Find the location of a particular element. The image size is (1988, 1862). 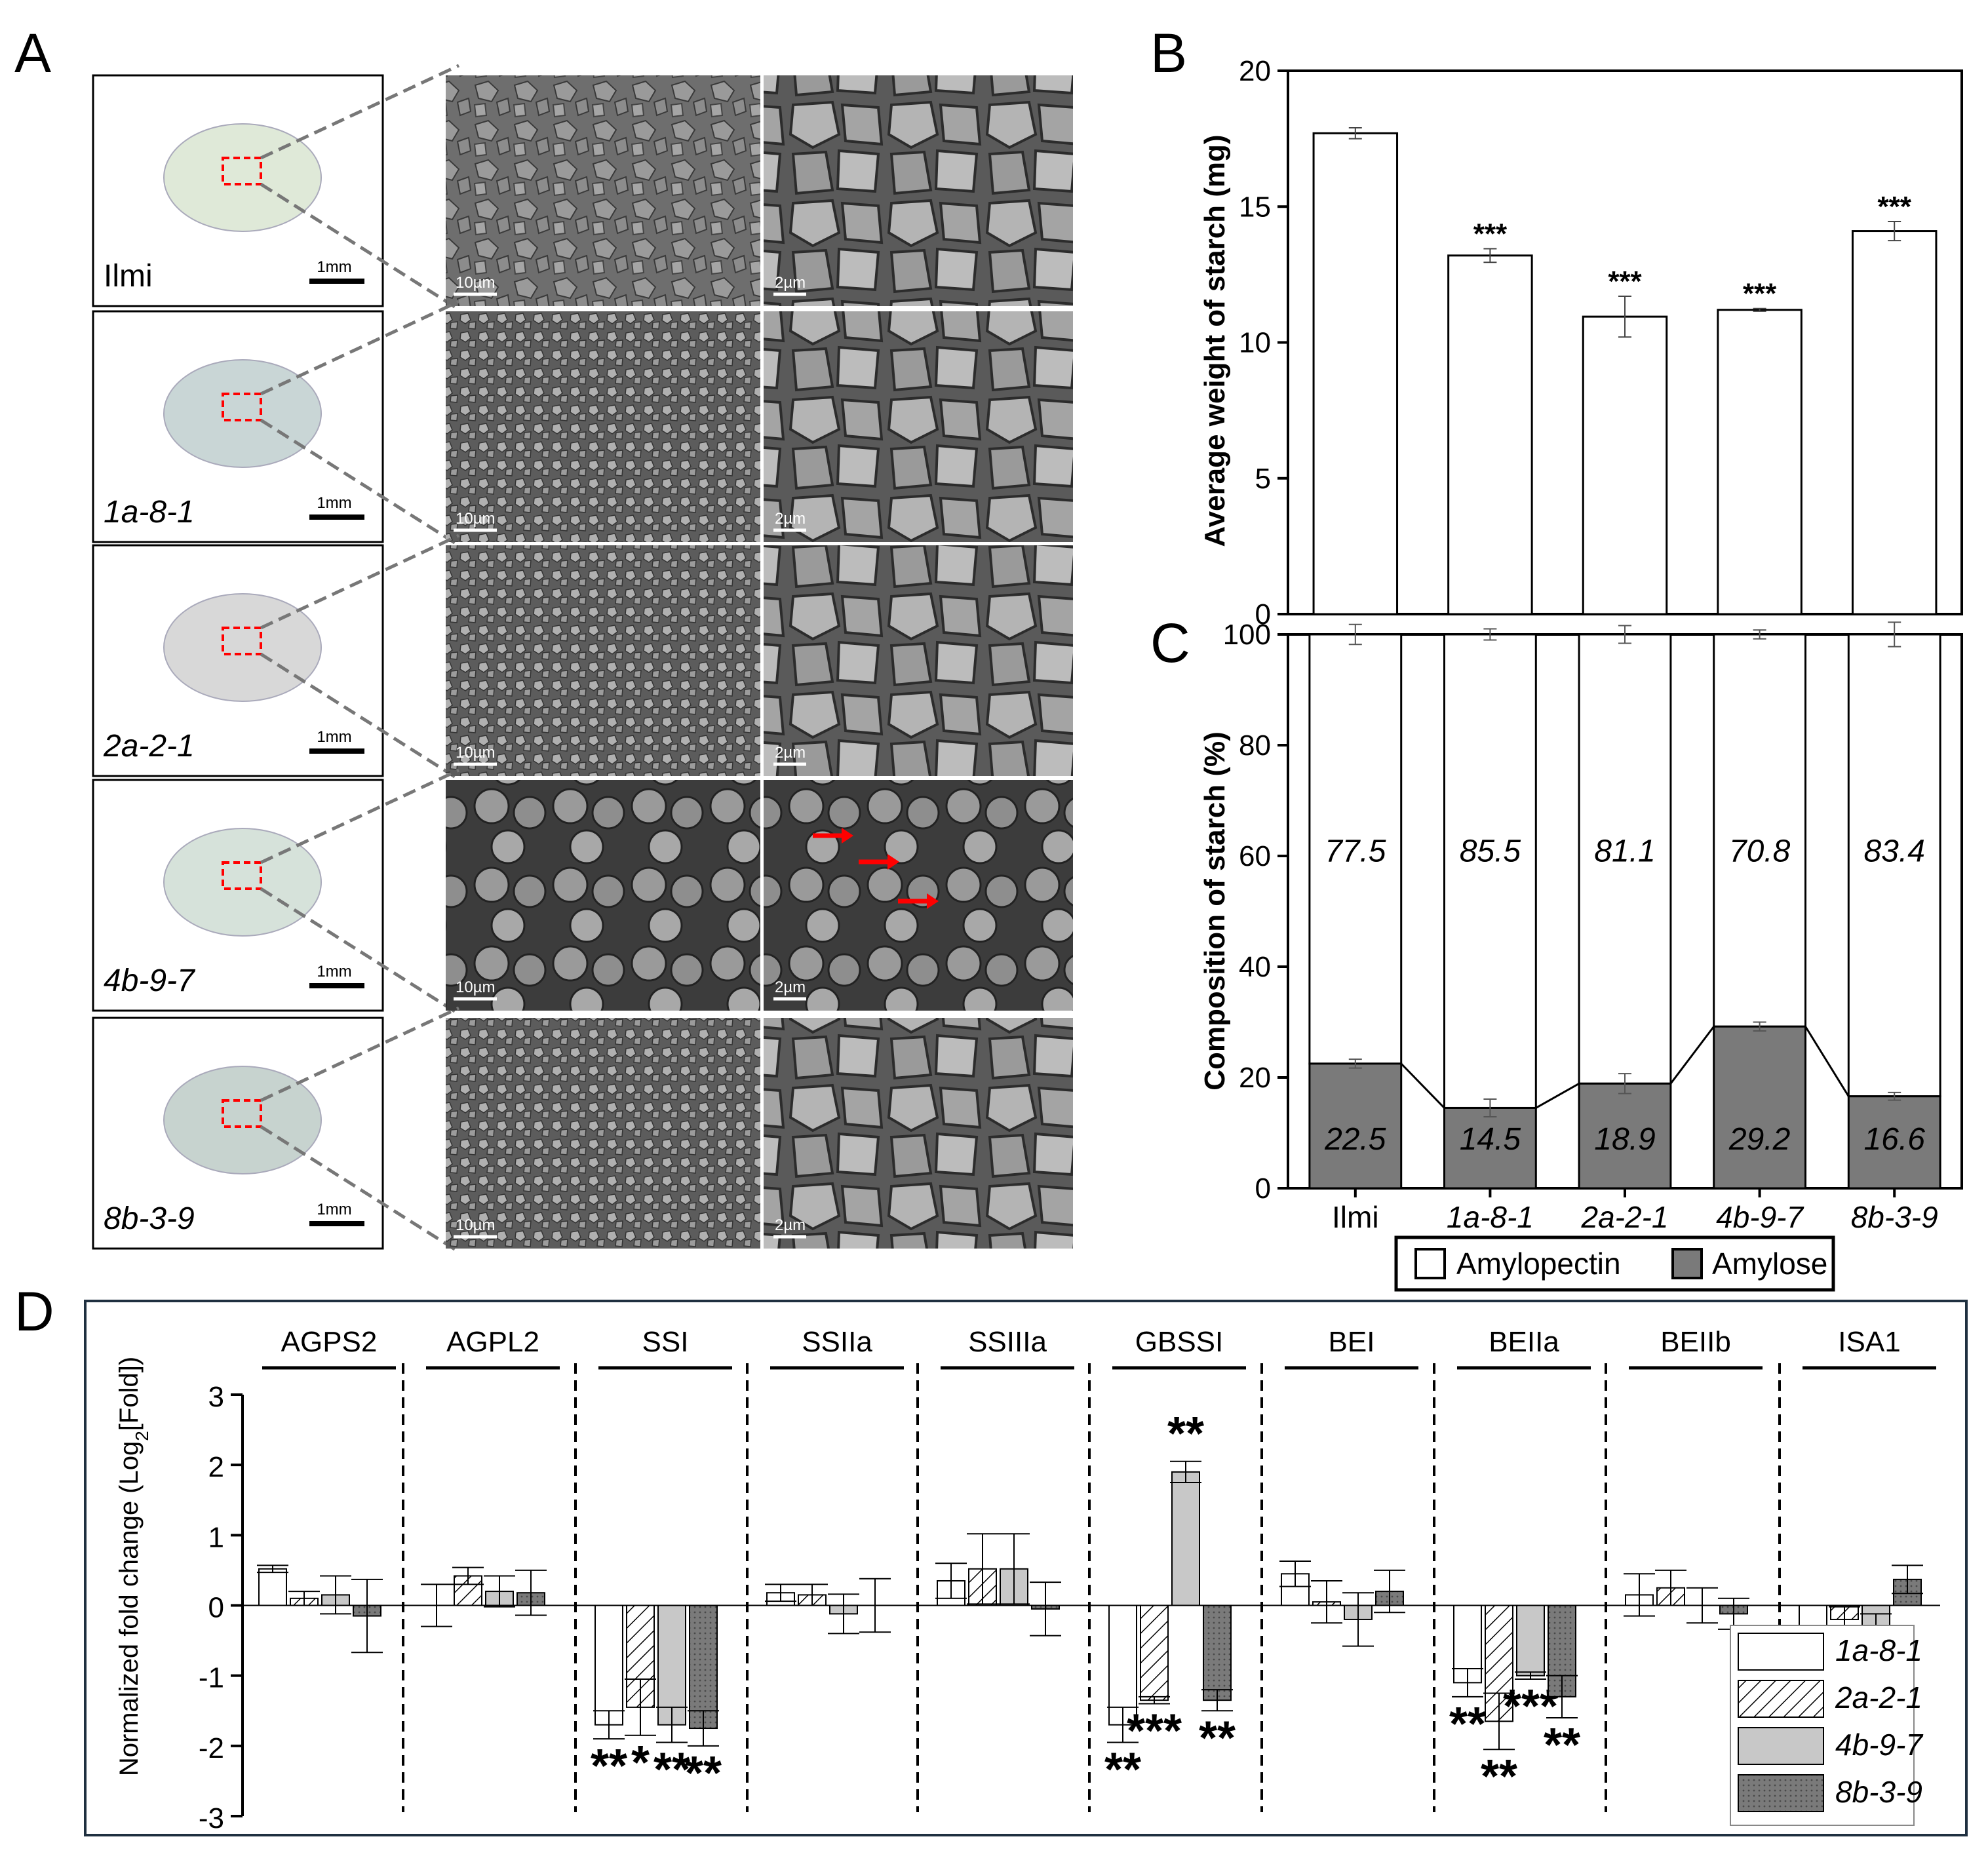

panel-c-y-tick-label: 20 is located at coordinates (1255, 1078).